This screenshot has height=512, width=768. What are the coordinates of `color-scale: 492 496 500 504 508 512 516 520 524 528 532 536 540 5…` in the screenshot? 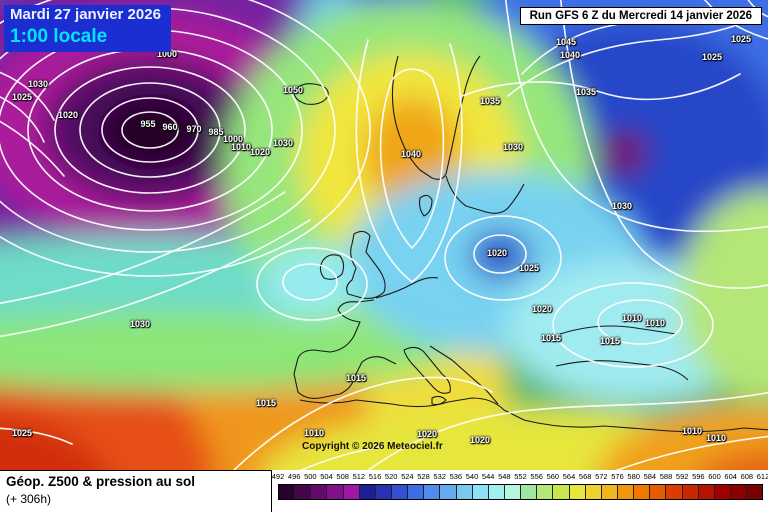 It's located at (520, 486).